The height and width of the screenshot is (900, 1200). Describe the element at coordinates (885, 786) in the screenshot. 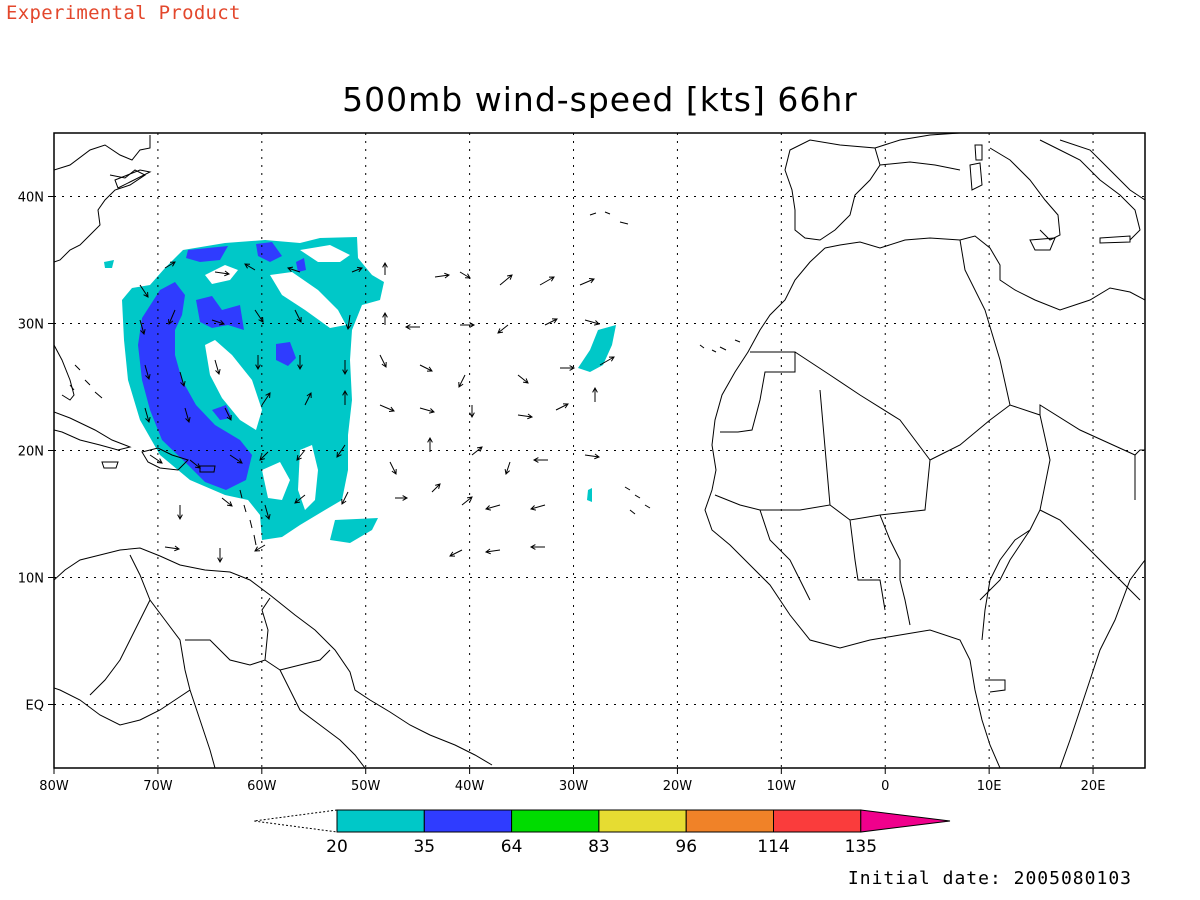

I see `lon-tick-label: 0` at that location.